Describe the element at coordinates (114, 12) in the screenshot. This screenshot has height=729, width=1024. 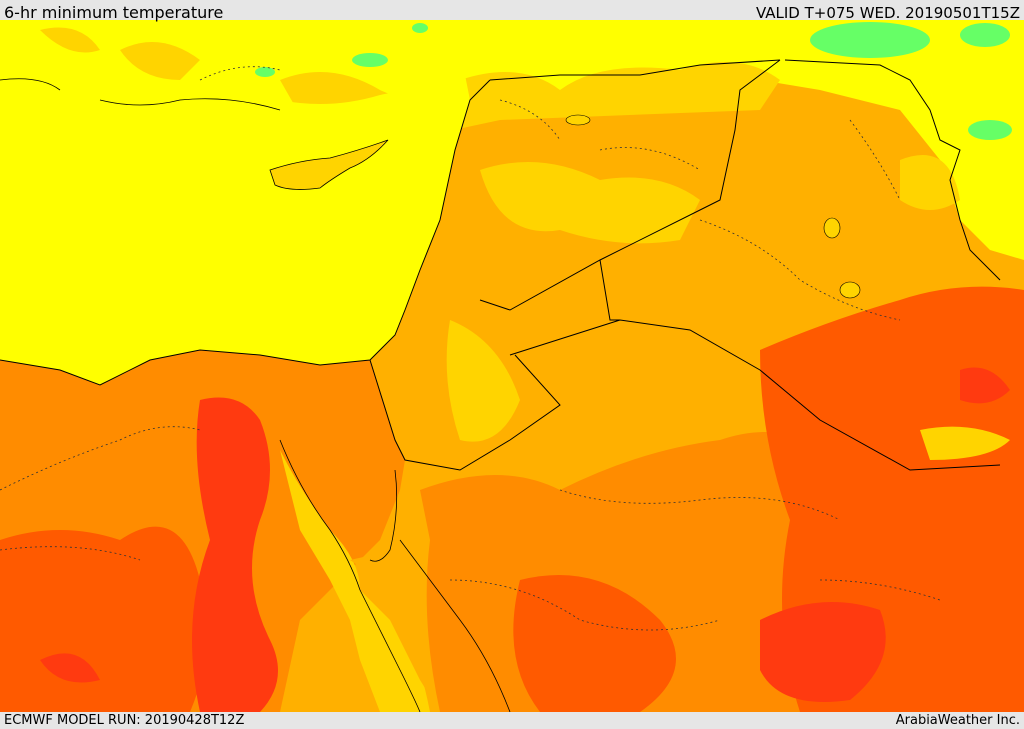
I see `map-title: 6-hr minimum temperature` at that location.